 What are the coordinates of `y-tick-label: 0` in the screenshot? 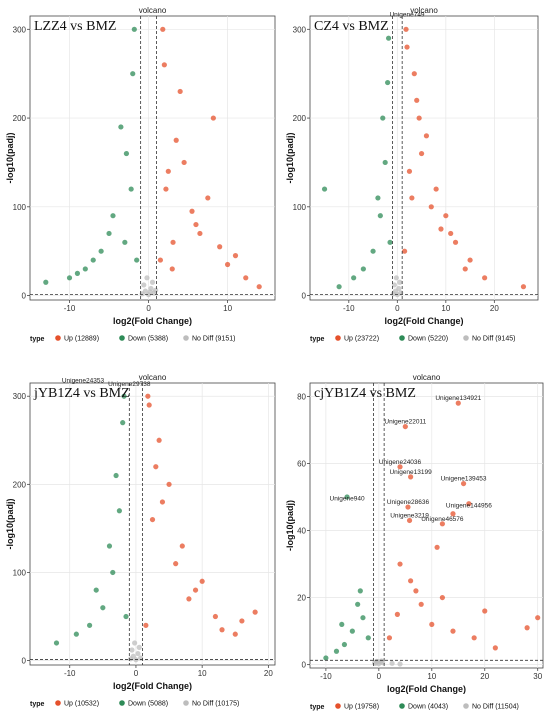 It's located at (304, 665).